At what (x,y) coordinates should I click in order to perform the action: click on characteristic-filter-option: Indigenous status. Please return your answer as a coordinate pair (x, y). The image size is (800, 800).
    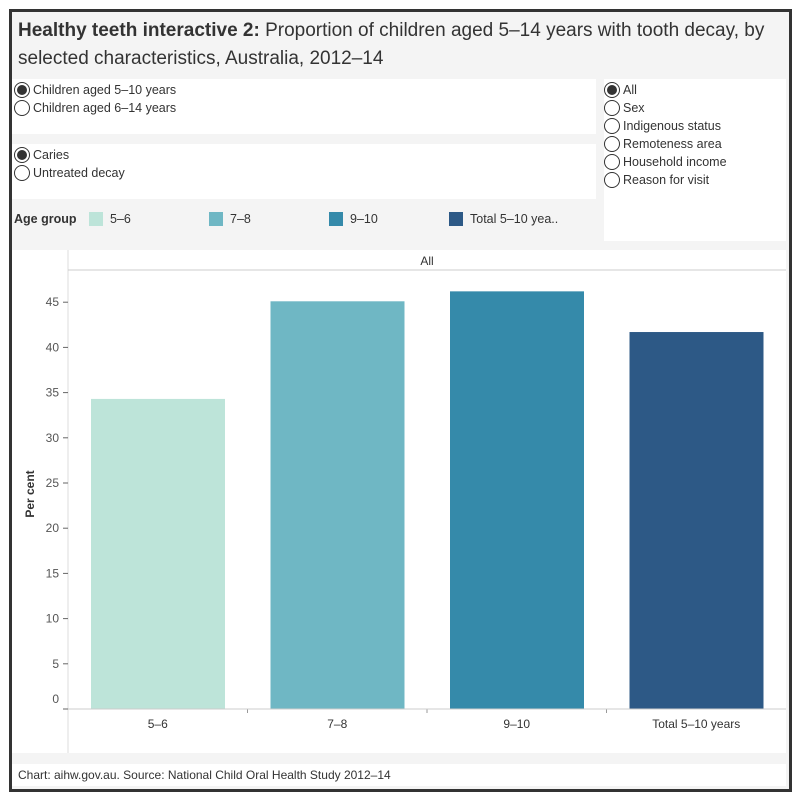
    Looking at the image, I should click on (695, 126).